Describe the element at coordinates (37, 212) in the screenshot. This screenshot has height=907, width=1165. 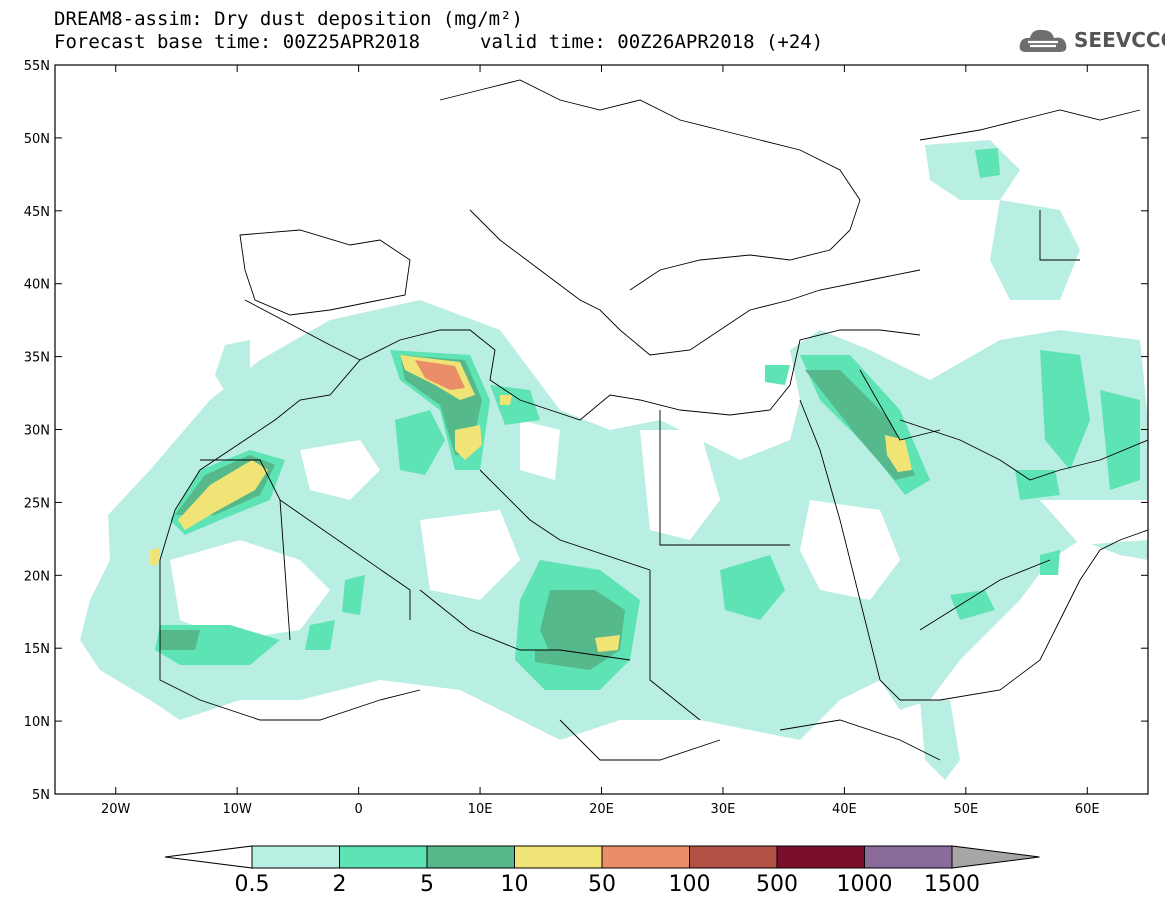
I see `lat-tick-label: 45N` at that location.